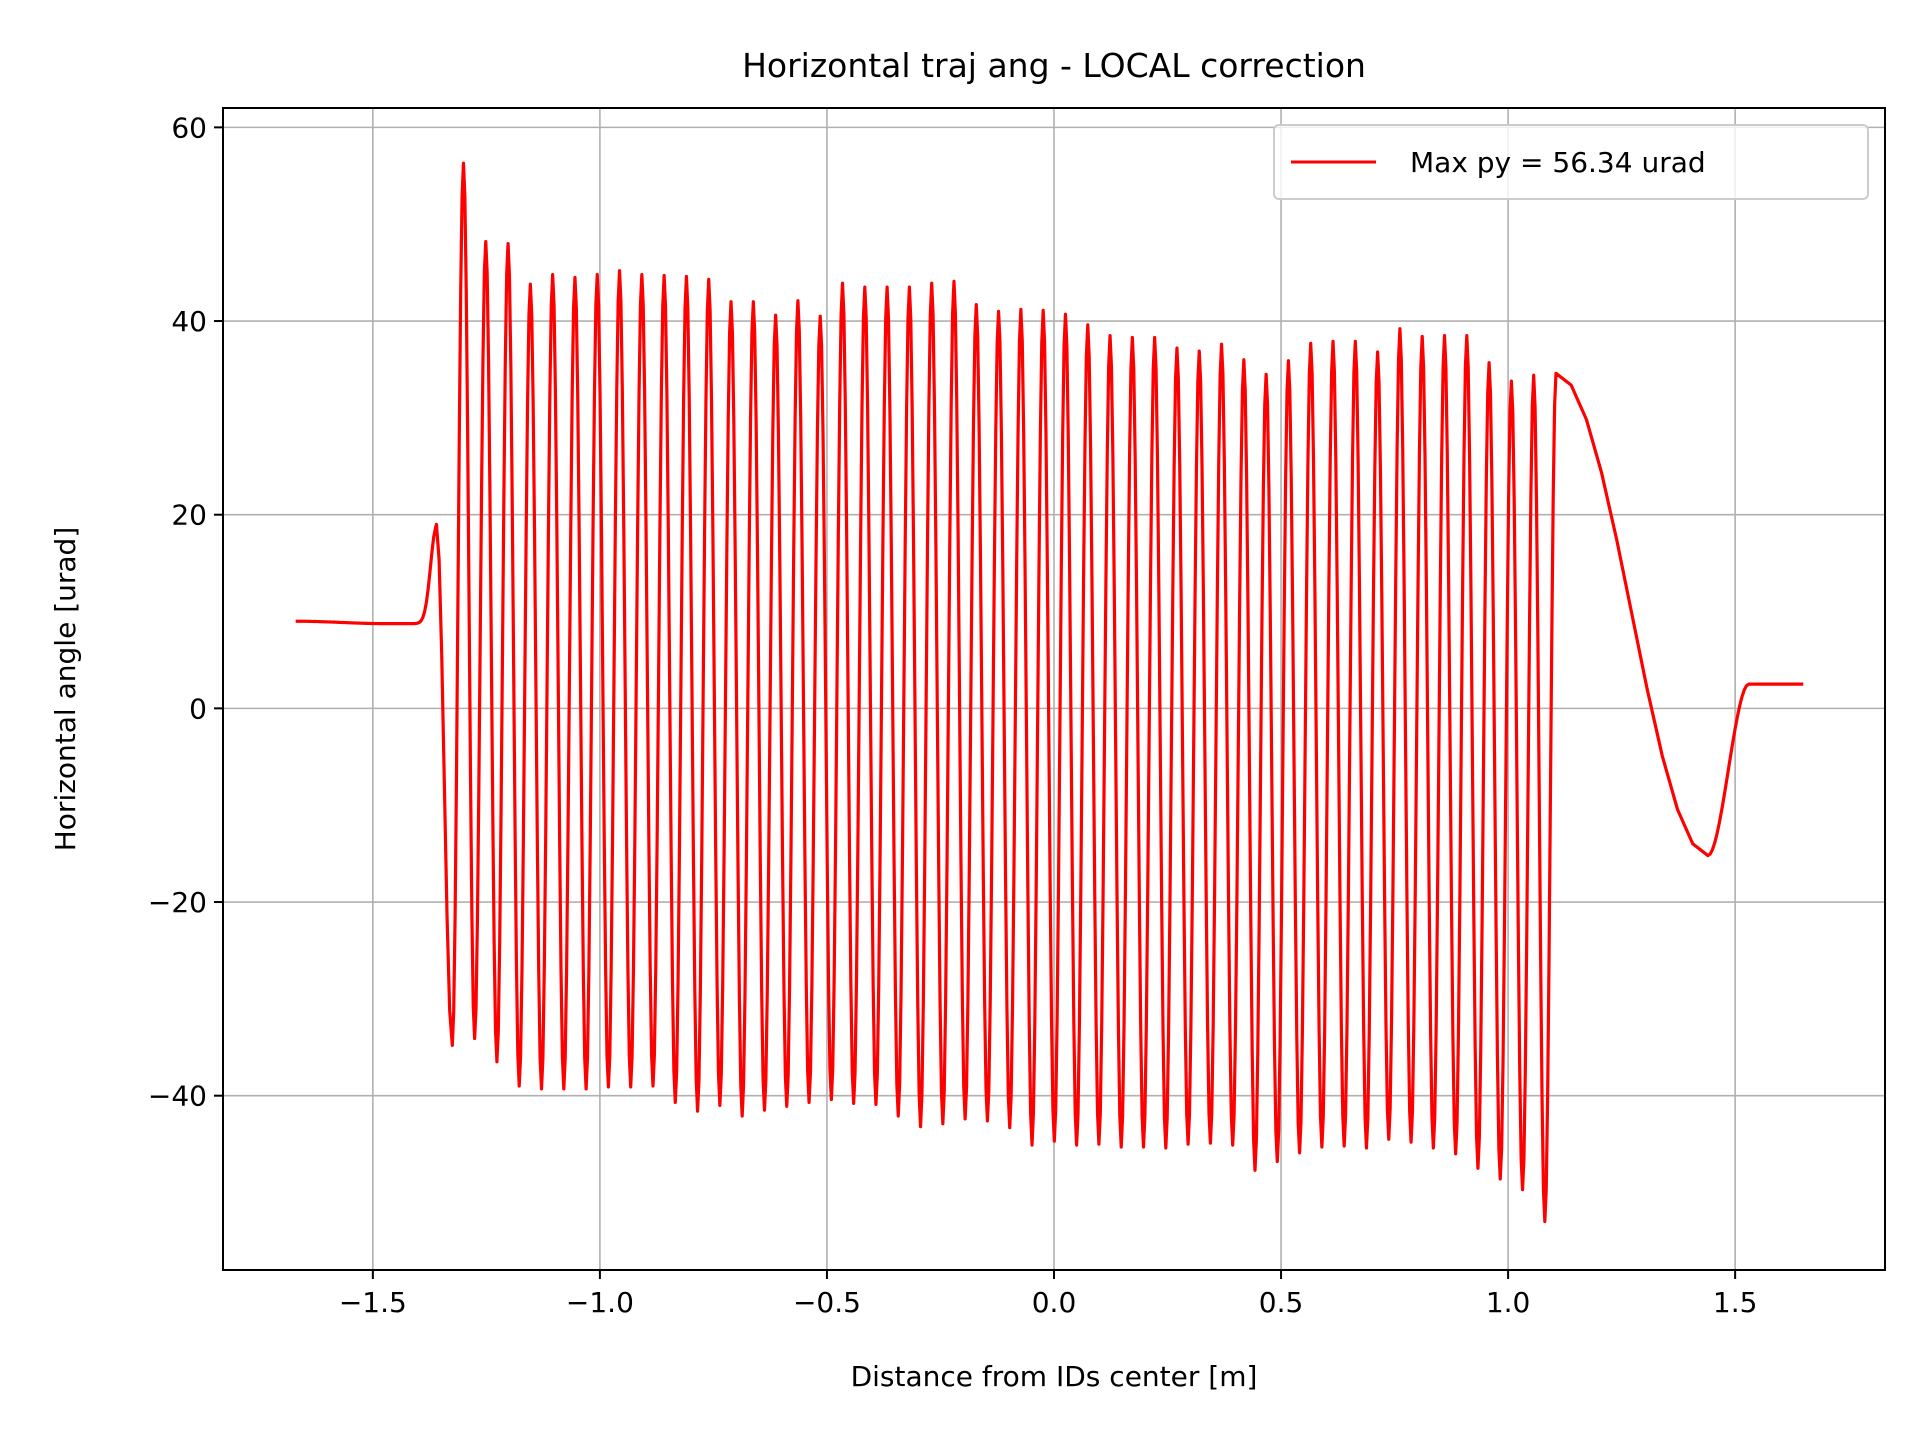 Image resolution: width=1920 pixels, height=1440 pixels. Describe the element at coordinates (1054, 1302) in the screenshot. I see `x-tick-label: 0.0` at that location.